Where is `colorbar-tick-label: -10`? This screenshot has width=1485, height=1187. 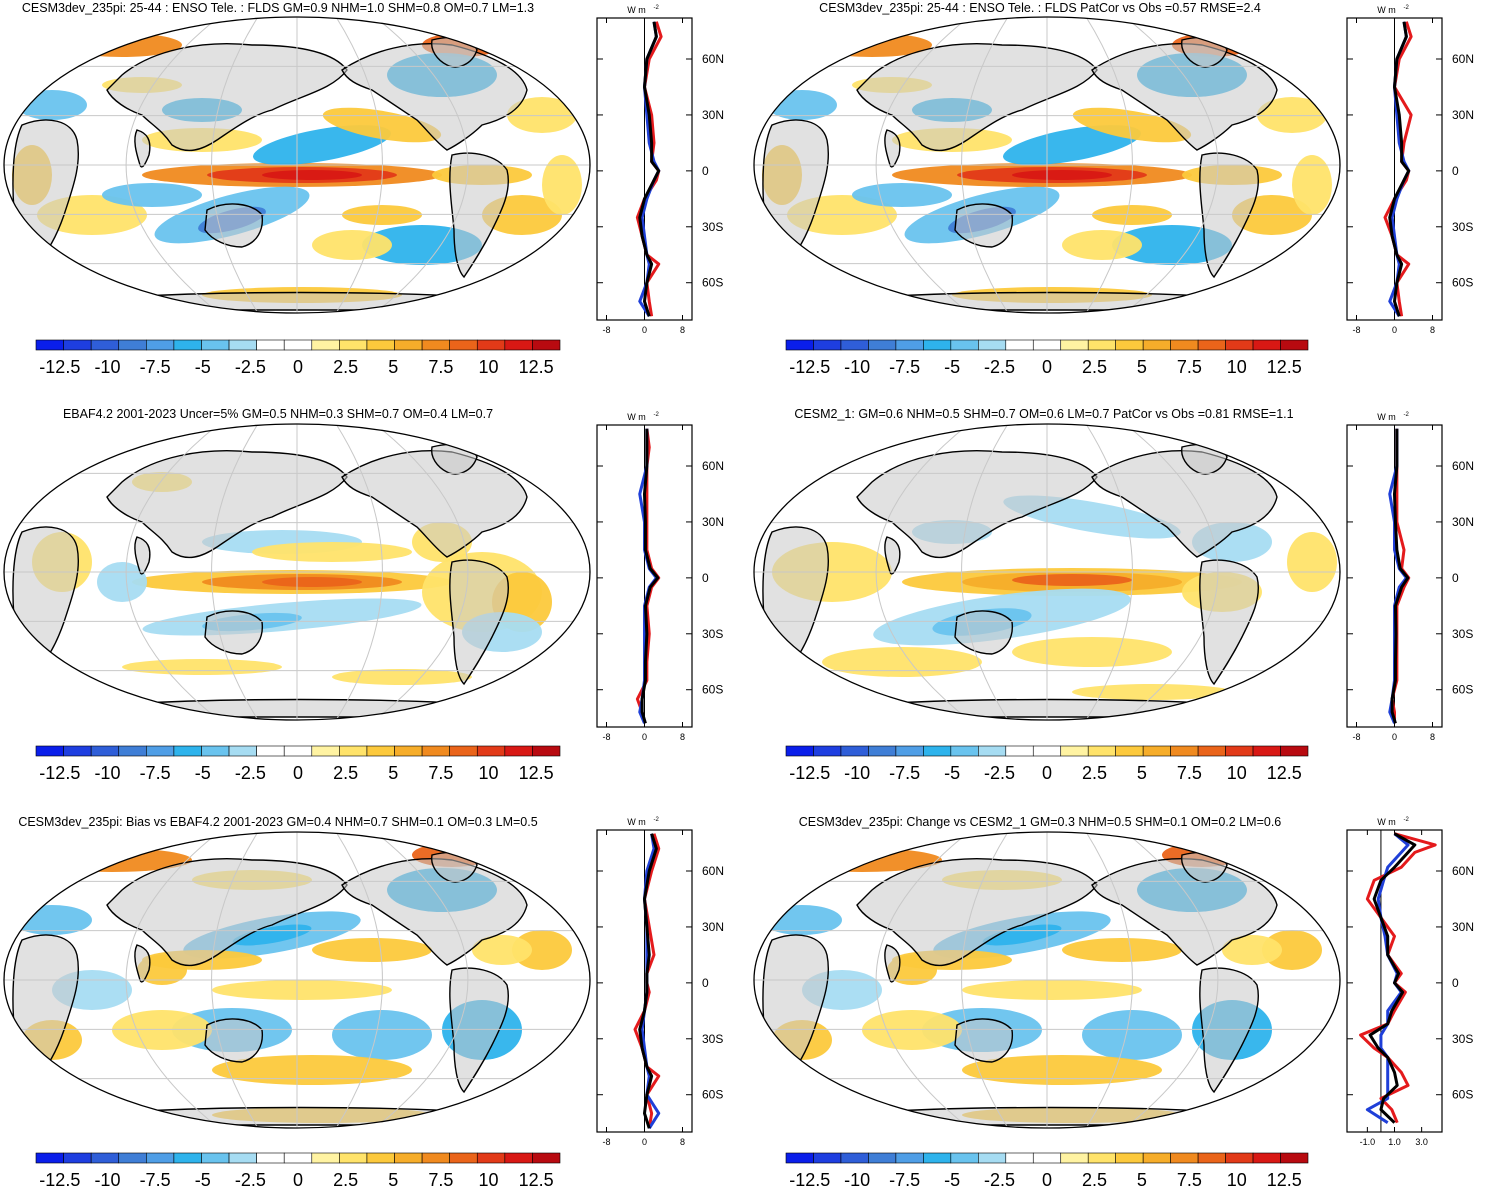 colorbar-tick-label: -10 is located at coordinates (107, 367).